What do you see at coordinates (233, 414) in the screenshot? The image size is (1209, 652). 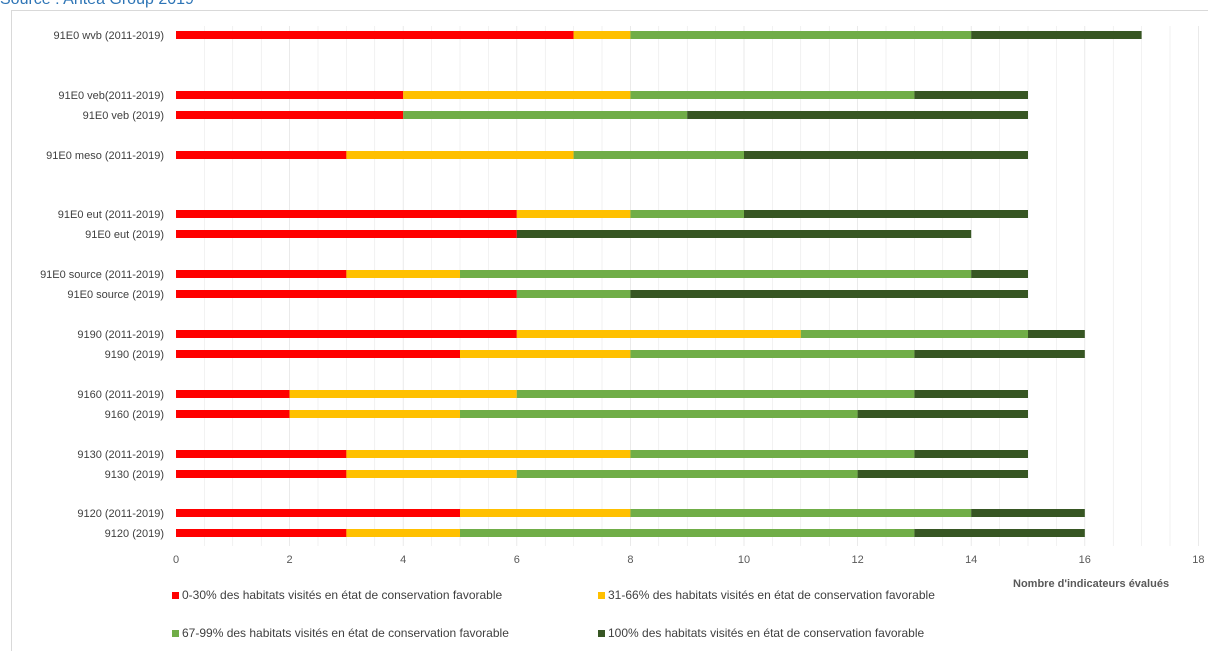 I see `bar-9160-2019-red` at bounding box center [233, 414].